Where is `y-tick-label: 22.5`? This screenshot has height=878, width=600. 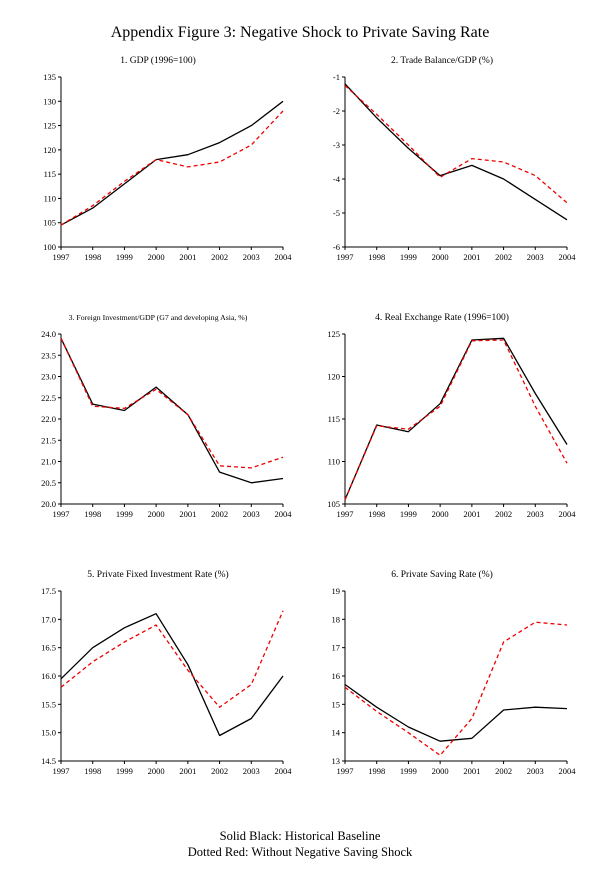 y-tick-label: 22.5 is located at coordinates (48, 398).